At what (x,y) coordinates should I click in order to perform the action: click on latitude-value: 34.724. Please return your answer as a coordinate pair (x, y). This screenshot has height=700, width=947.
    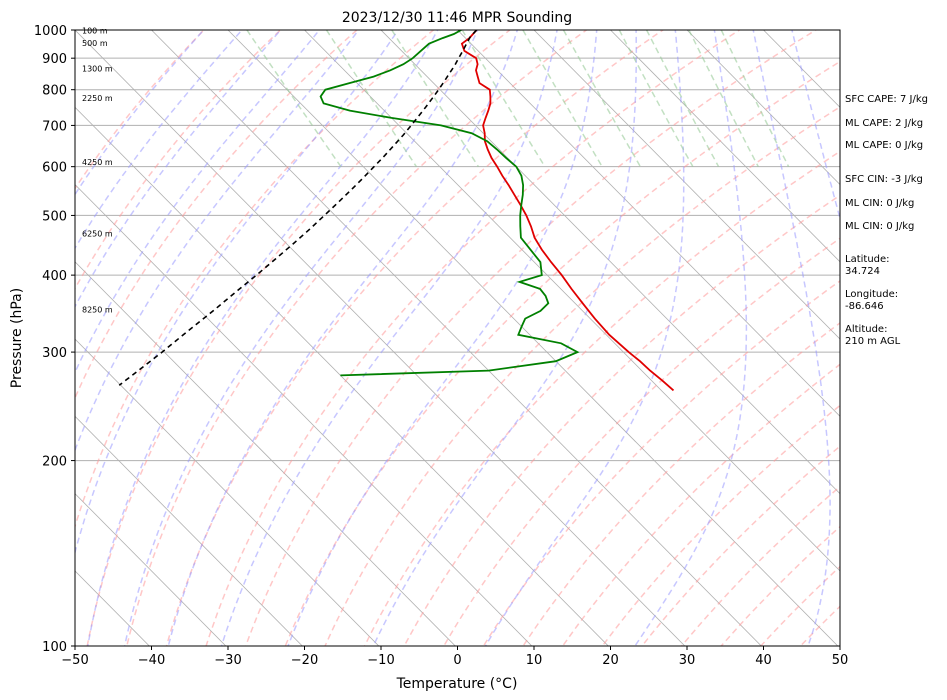
    Looking at the image, I should click on (862, 271).